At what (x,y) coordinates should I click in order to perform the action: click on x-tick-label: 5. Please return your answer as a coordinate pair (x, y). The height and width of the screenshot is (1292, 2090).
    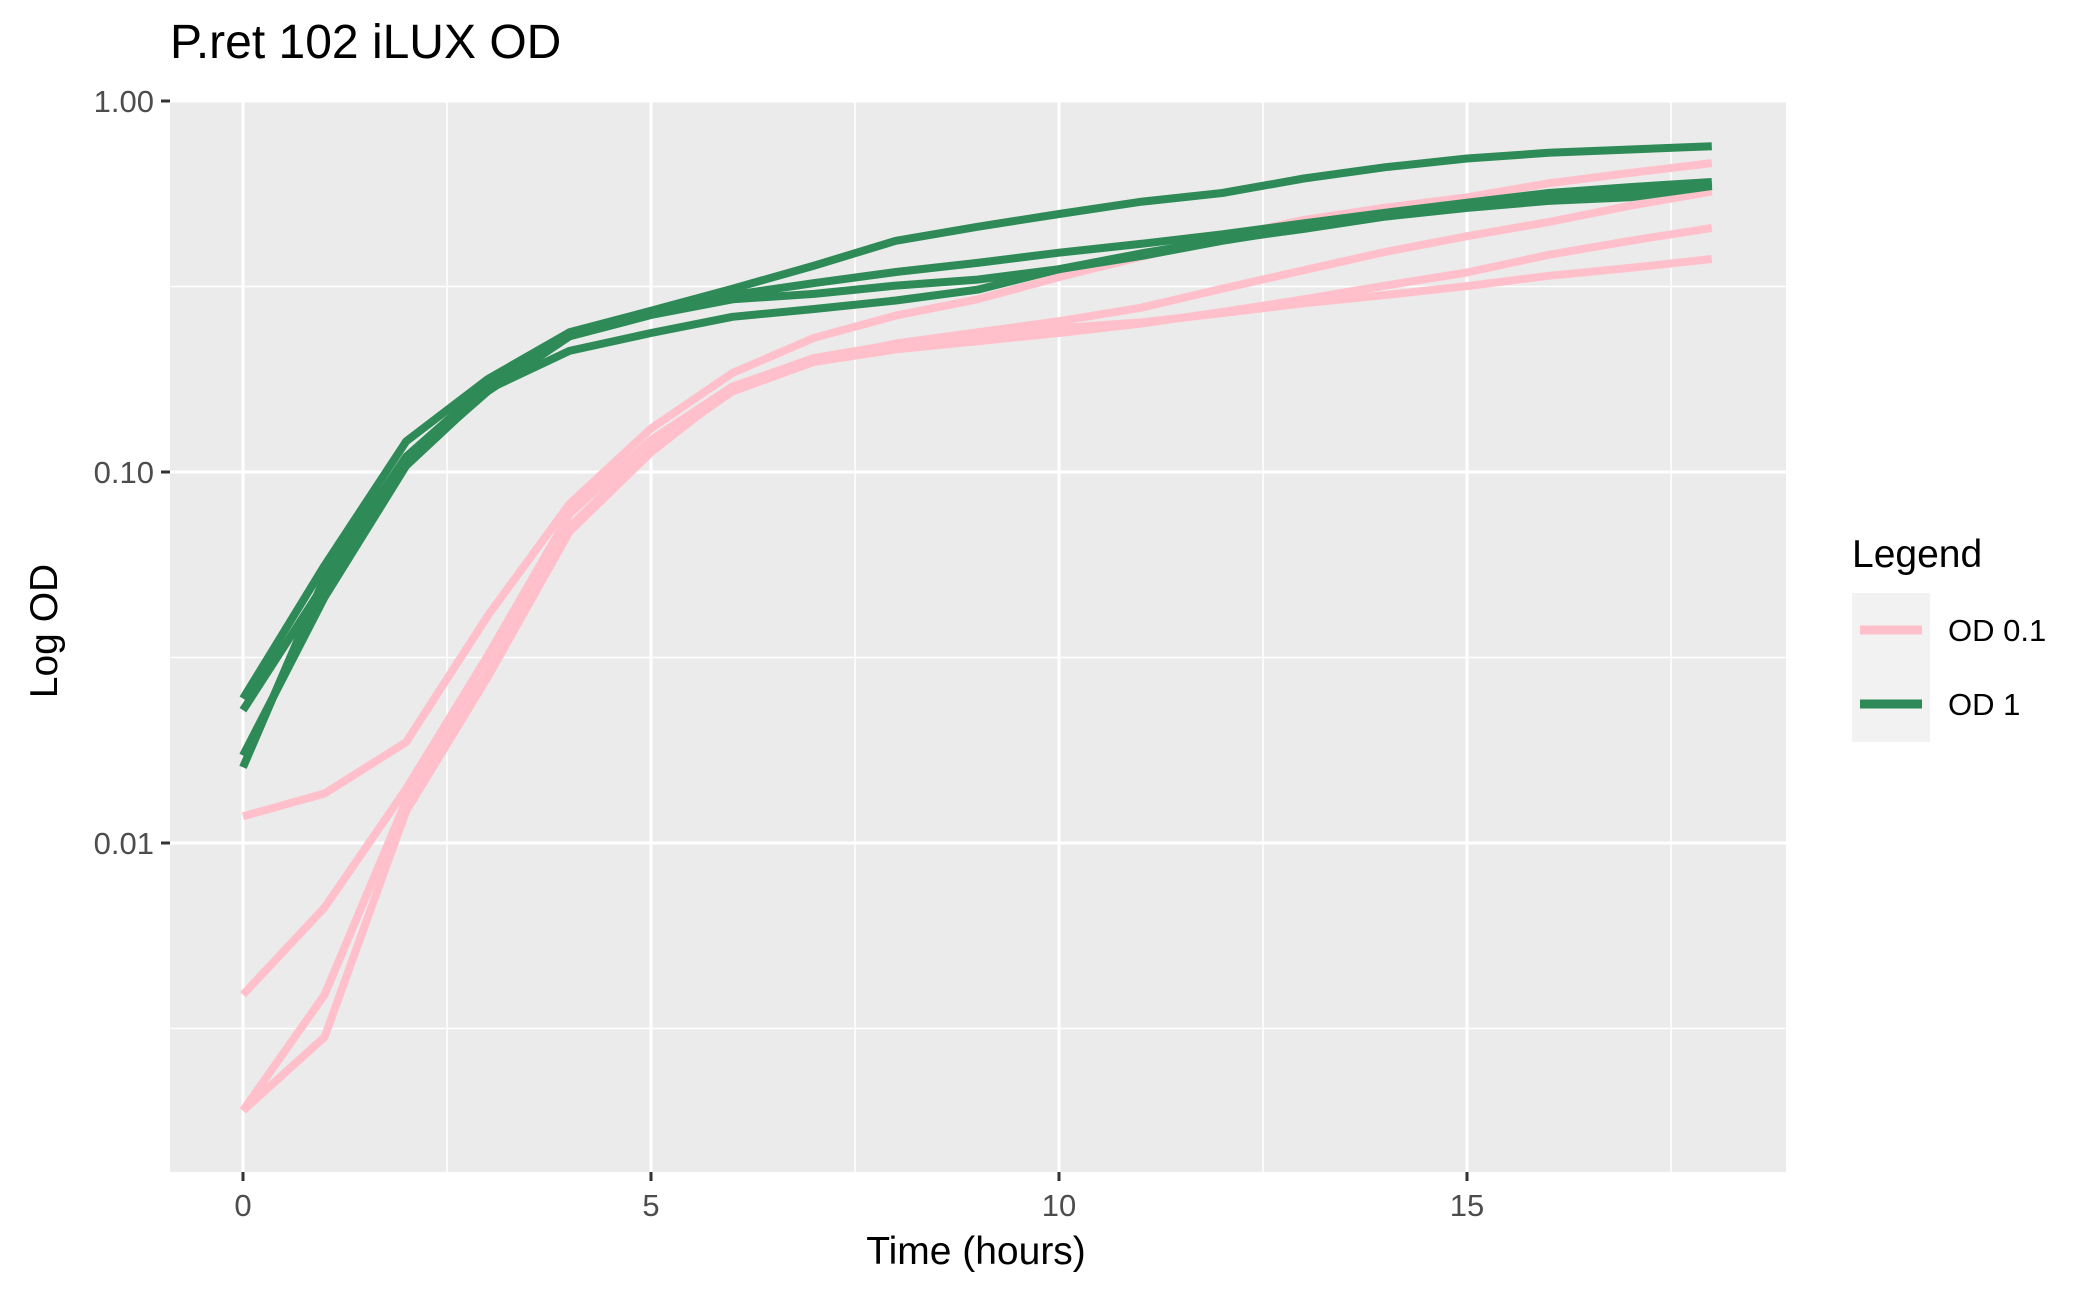
    Looking at the image, I should click on (650, 1205).